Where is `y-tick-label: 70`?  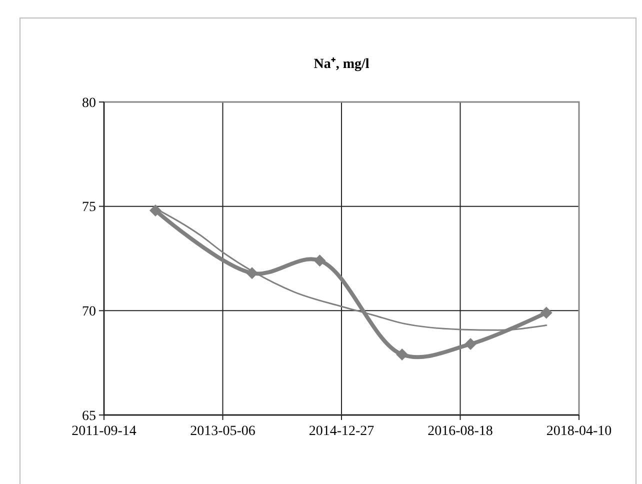
y-tick-label: 70 is located at coordinates (89, 312).